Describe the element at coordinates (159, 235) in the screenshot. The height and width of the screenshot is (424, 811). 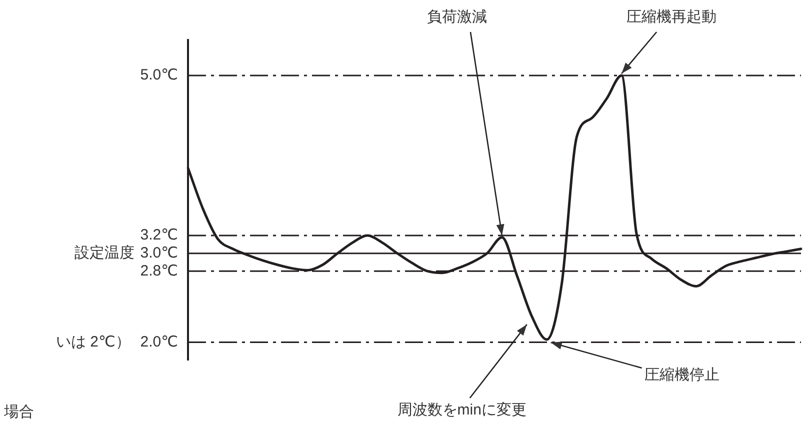
I see `y-tick-label: 3.2℃` at that location.